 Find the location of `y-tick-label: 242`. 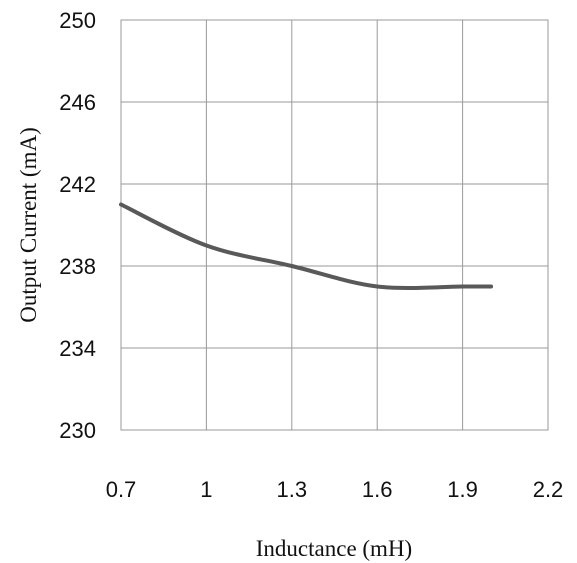

y-tick-label: 242 is located at coordinates (77, 184).